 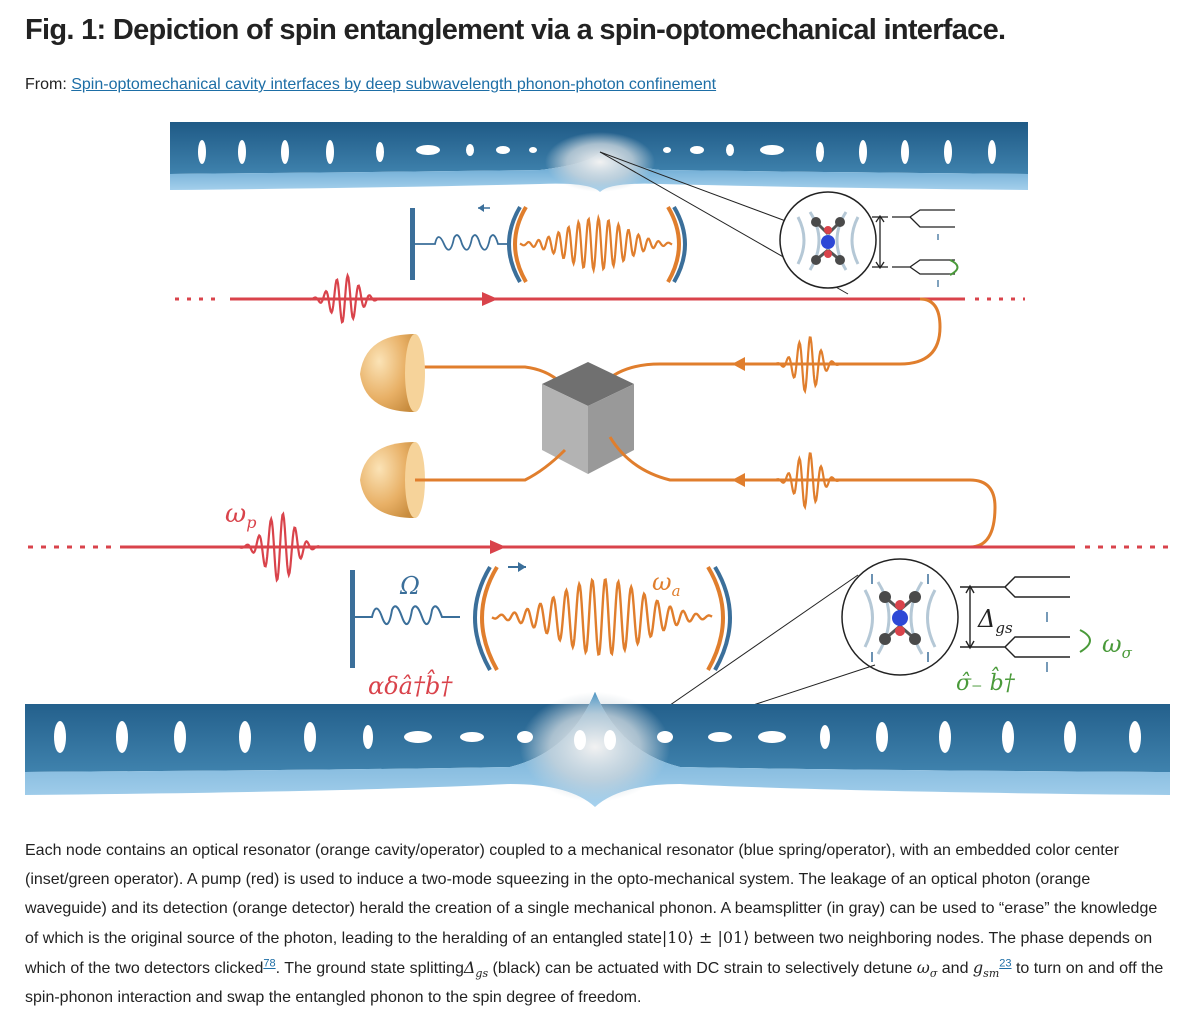 What do you see at coordinates (1025, 624) in the screenshot?
I see `bottom-energy-levels` at bounding box center [1025, 624].